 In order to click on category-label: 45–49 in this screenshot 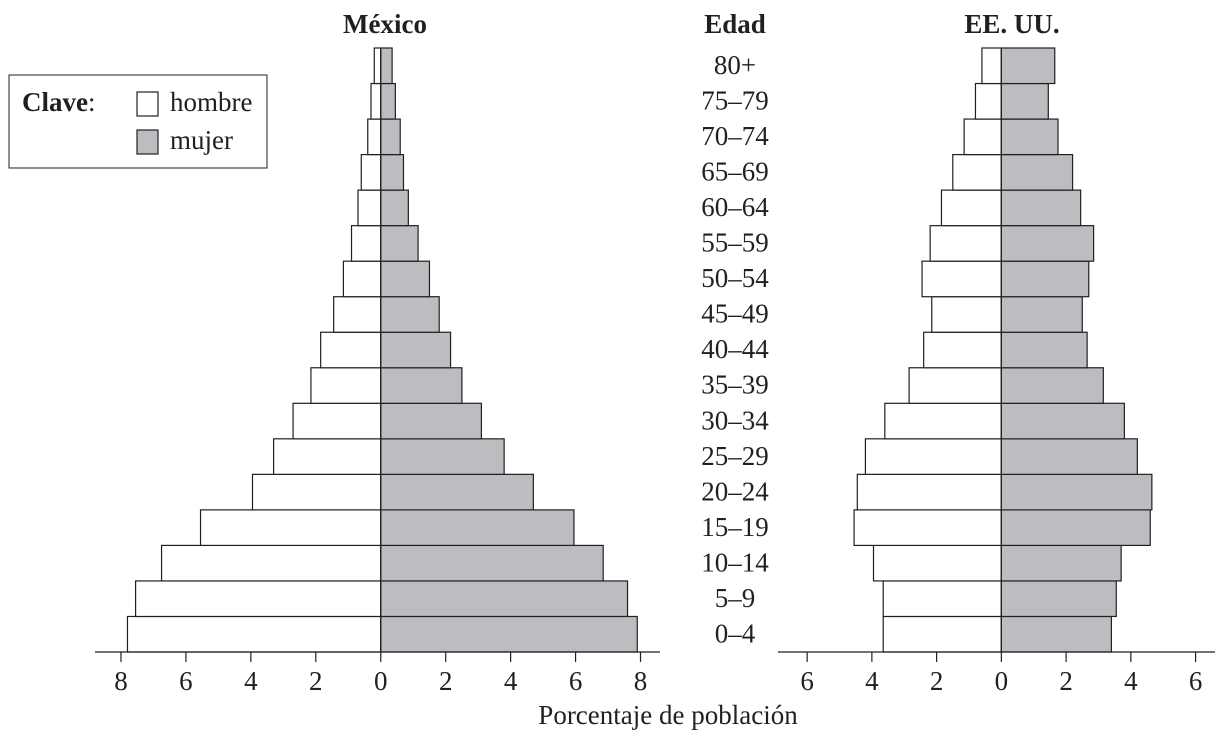, I will do `click(735, 314)`.